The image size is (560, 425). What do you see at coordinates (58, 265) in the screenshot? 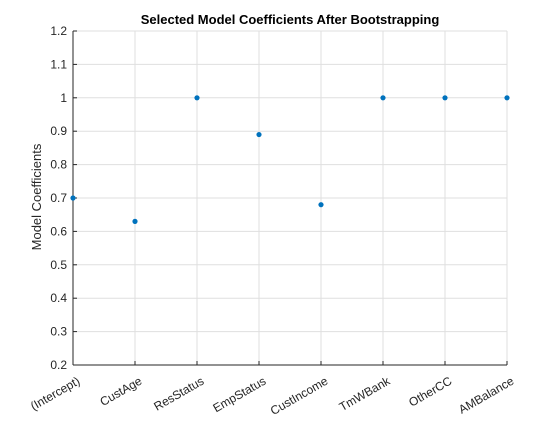
I see `y-tick-label: 0.5` at bounding box center [58, 265].